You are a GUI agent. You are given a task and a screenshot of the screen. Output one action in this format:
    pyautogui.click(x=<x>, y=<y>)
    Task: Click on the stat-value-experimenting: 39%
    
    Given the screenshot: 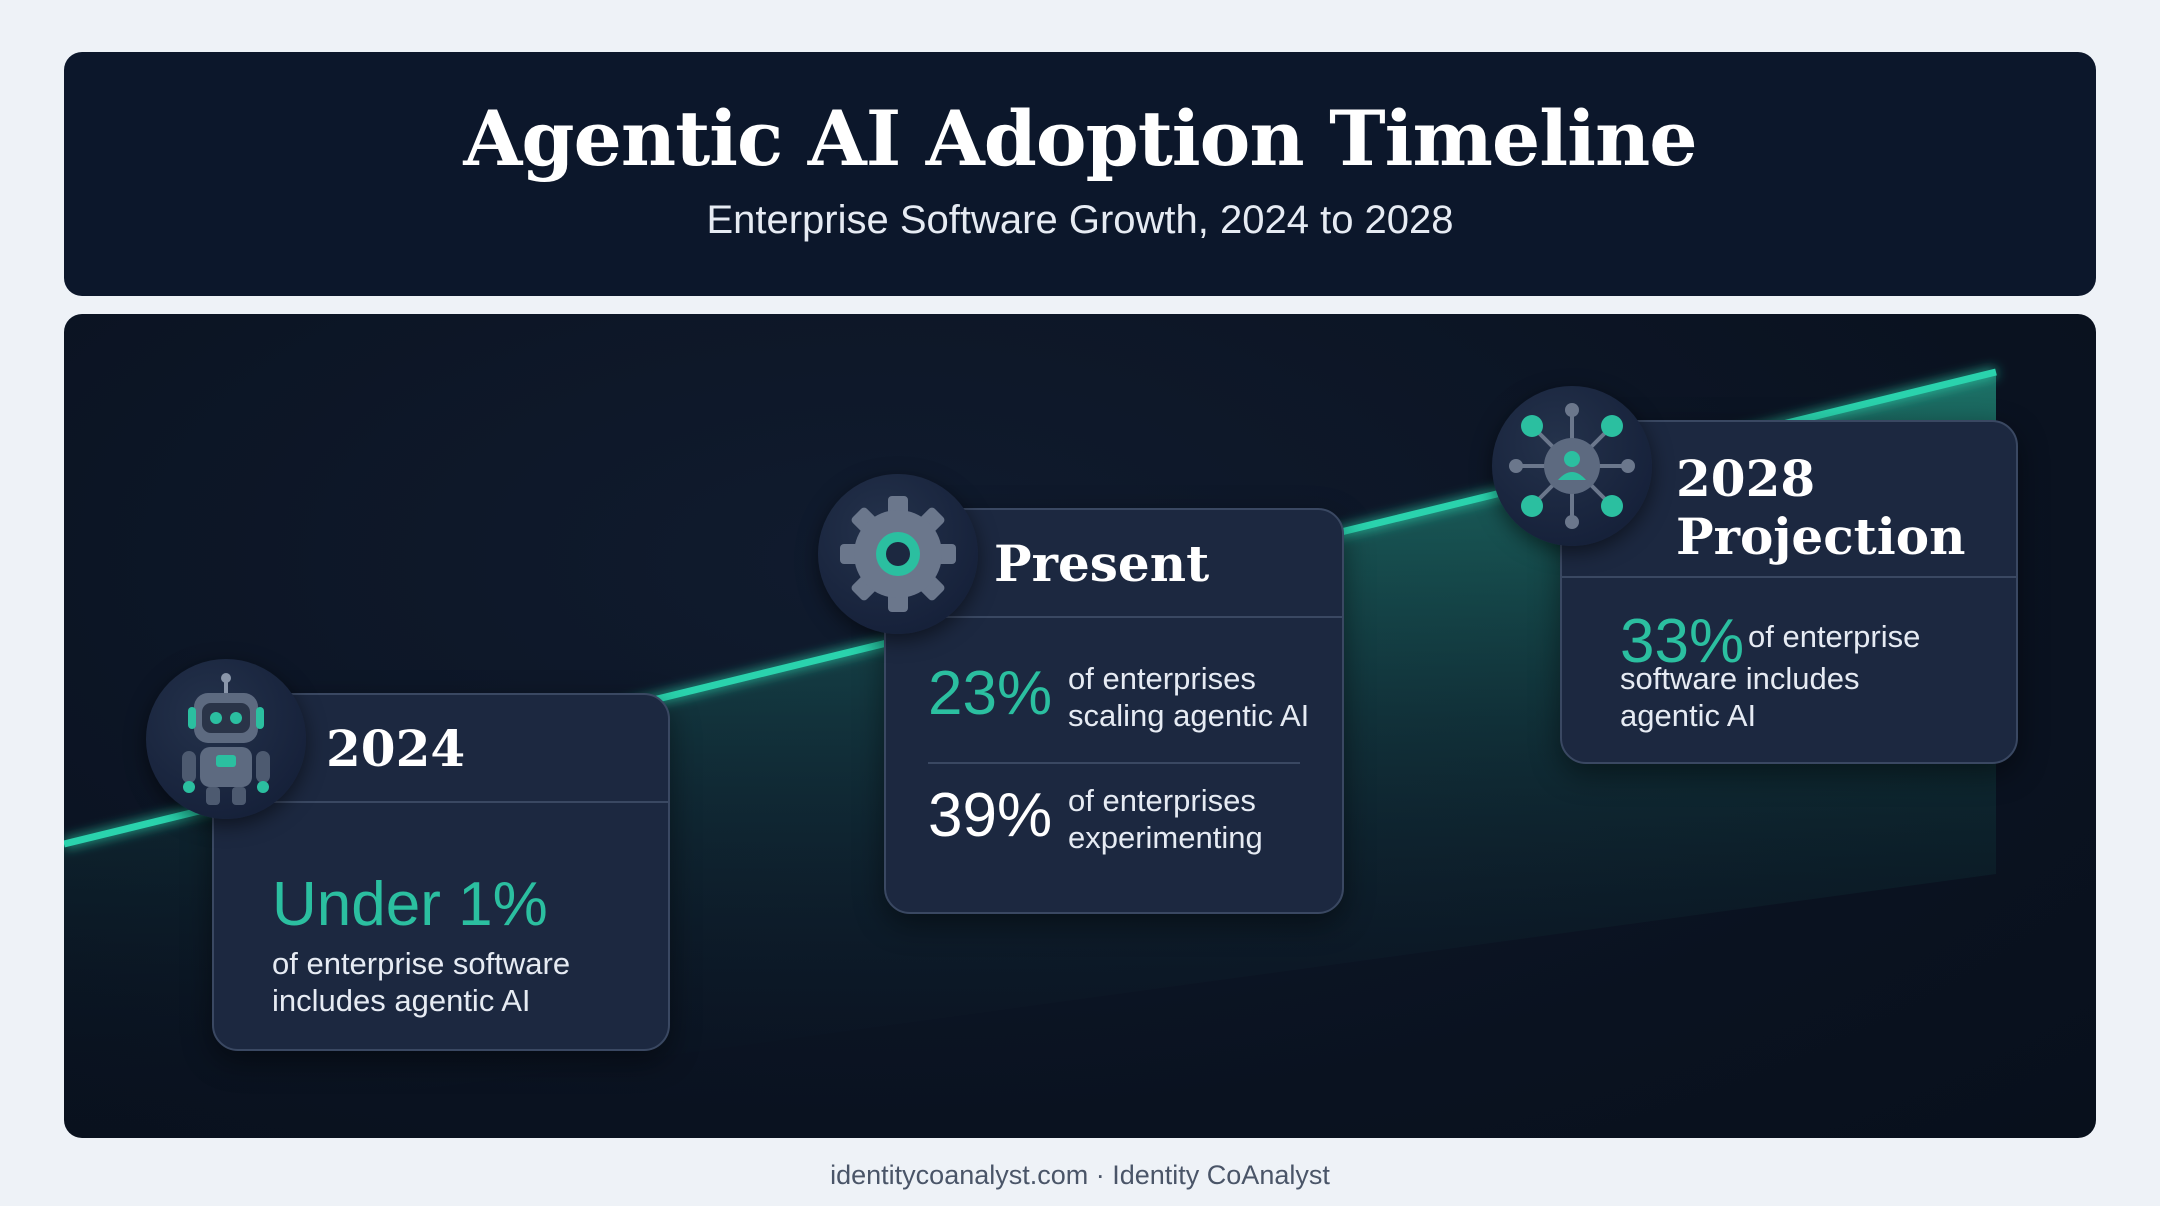 What is the action you would take?
    pyautogui.click(x=990, y=815)
    